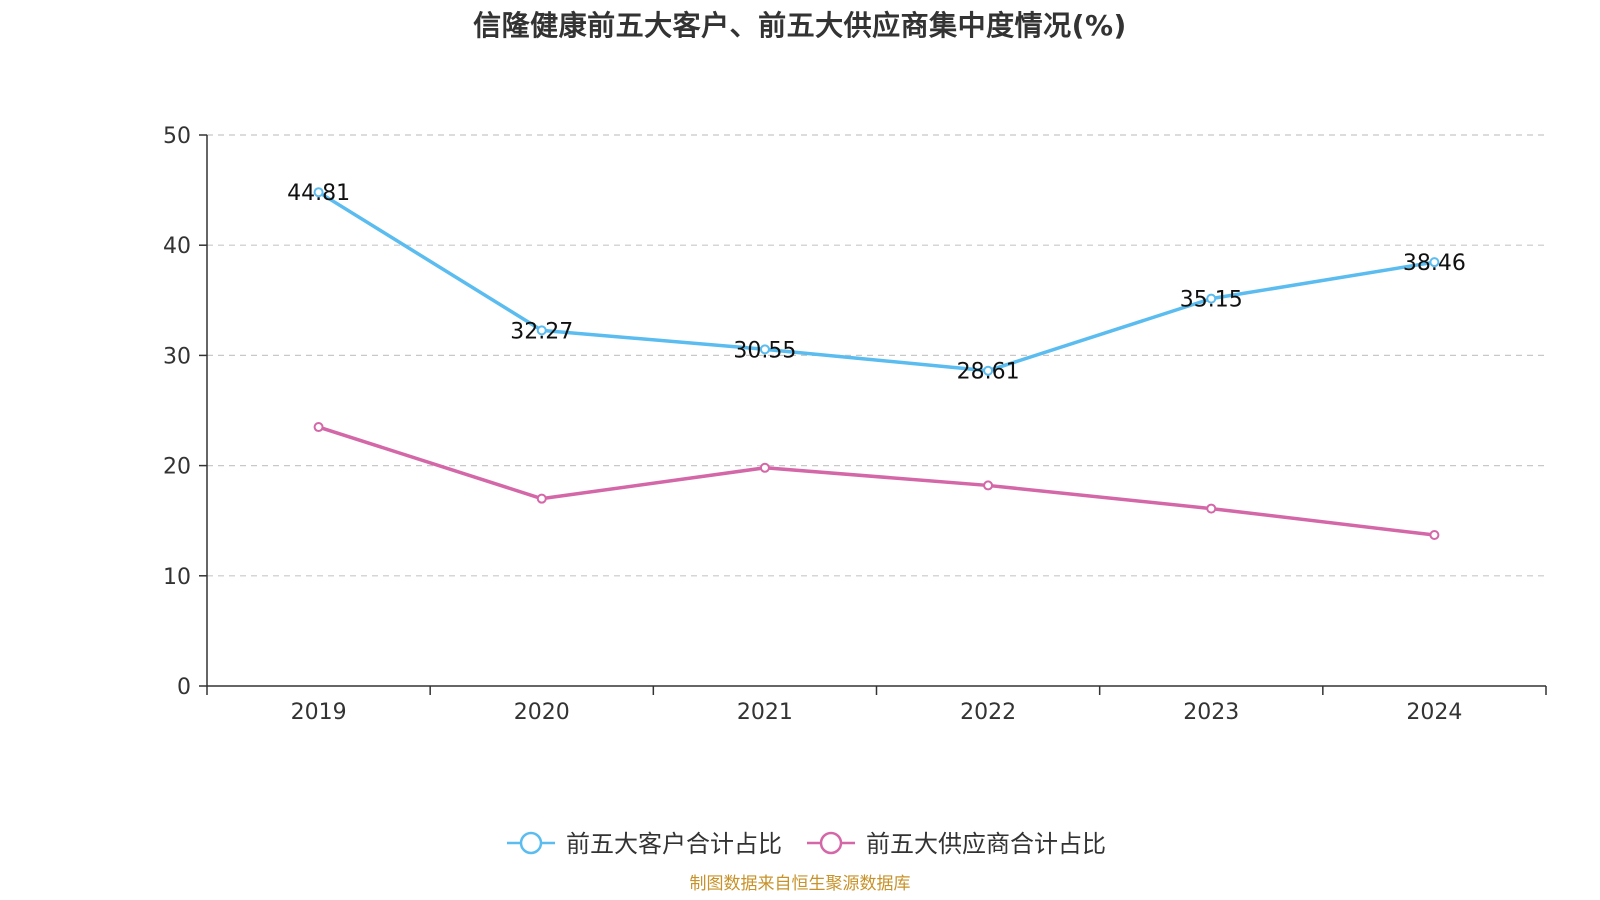 The height and width of the screenshot is (900, 1600). I want to click on x-tick-label: 2020, so click(542, 712).